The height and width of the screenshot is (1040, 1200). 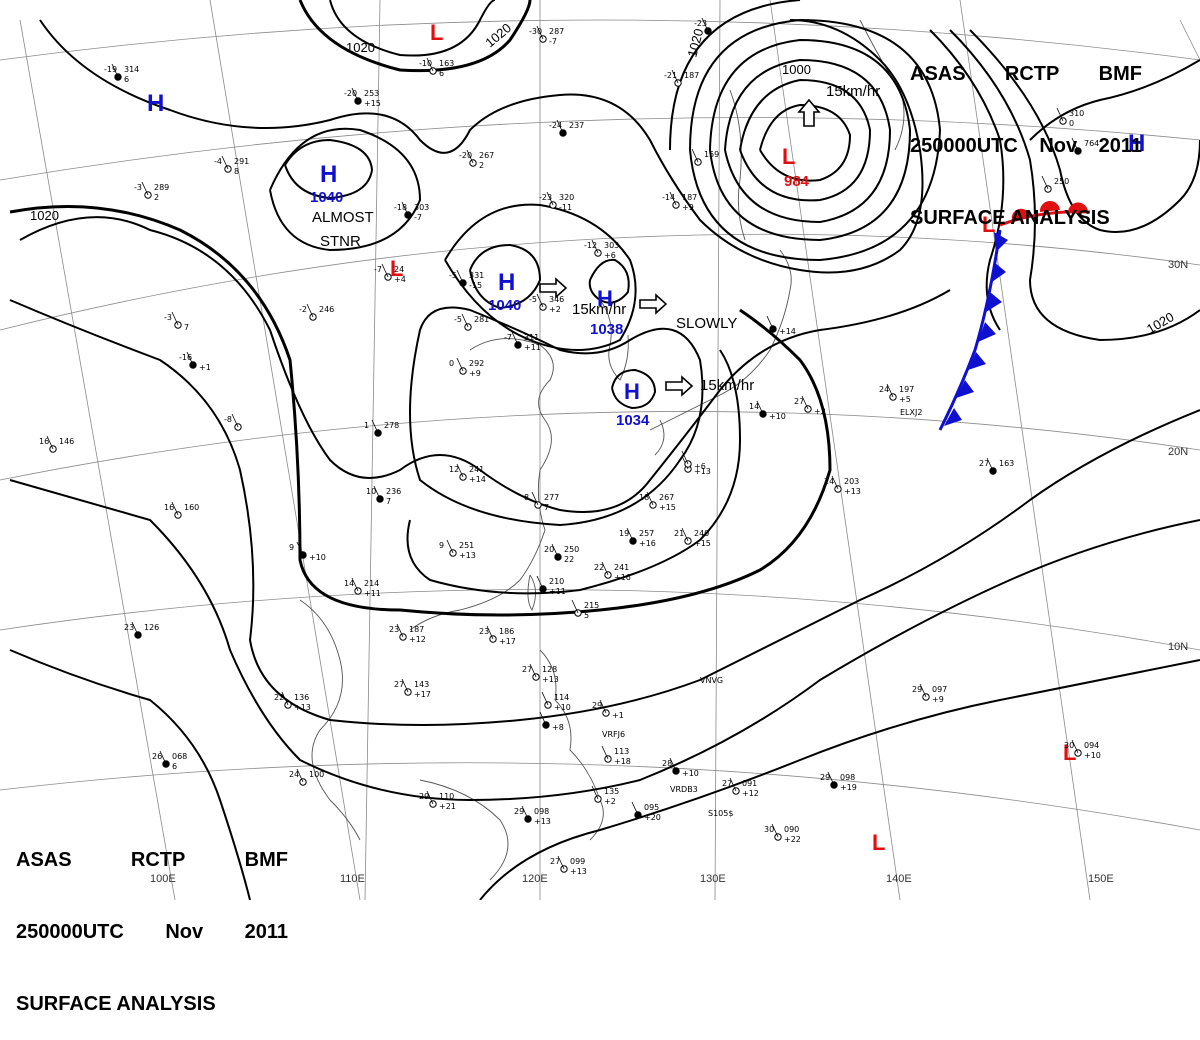 I want to click on station-plot: 9 +10, so click(x=307, y=551).